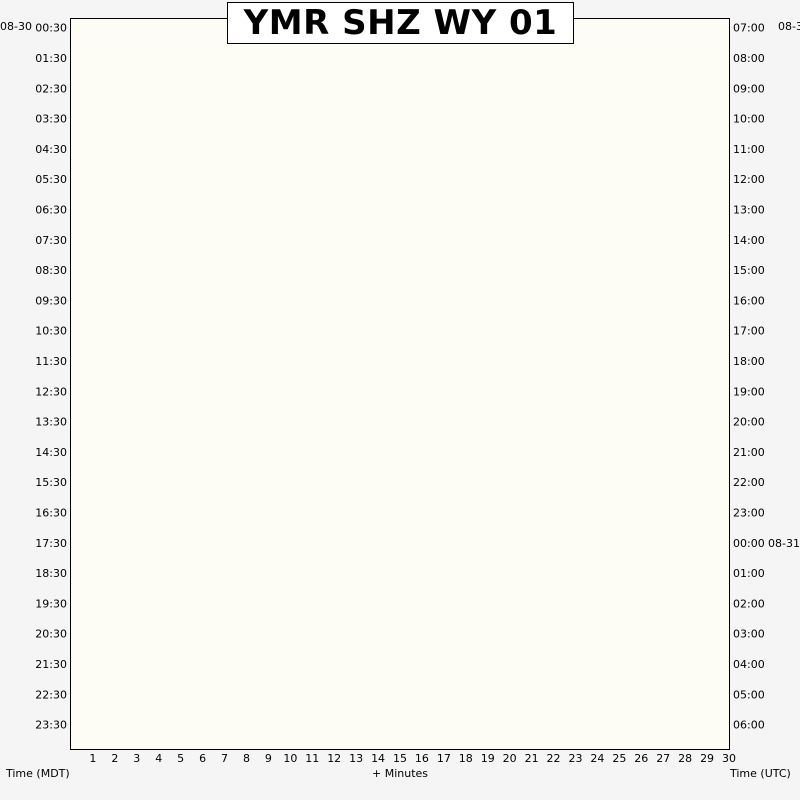 The width and height of the screenshot is (800, 800). Describe the element at coordinates (619, 758) in the screenshot. I see `x-tick-label: 25` at that location.